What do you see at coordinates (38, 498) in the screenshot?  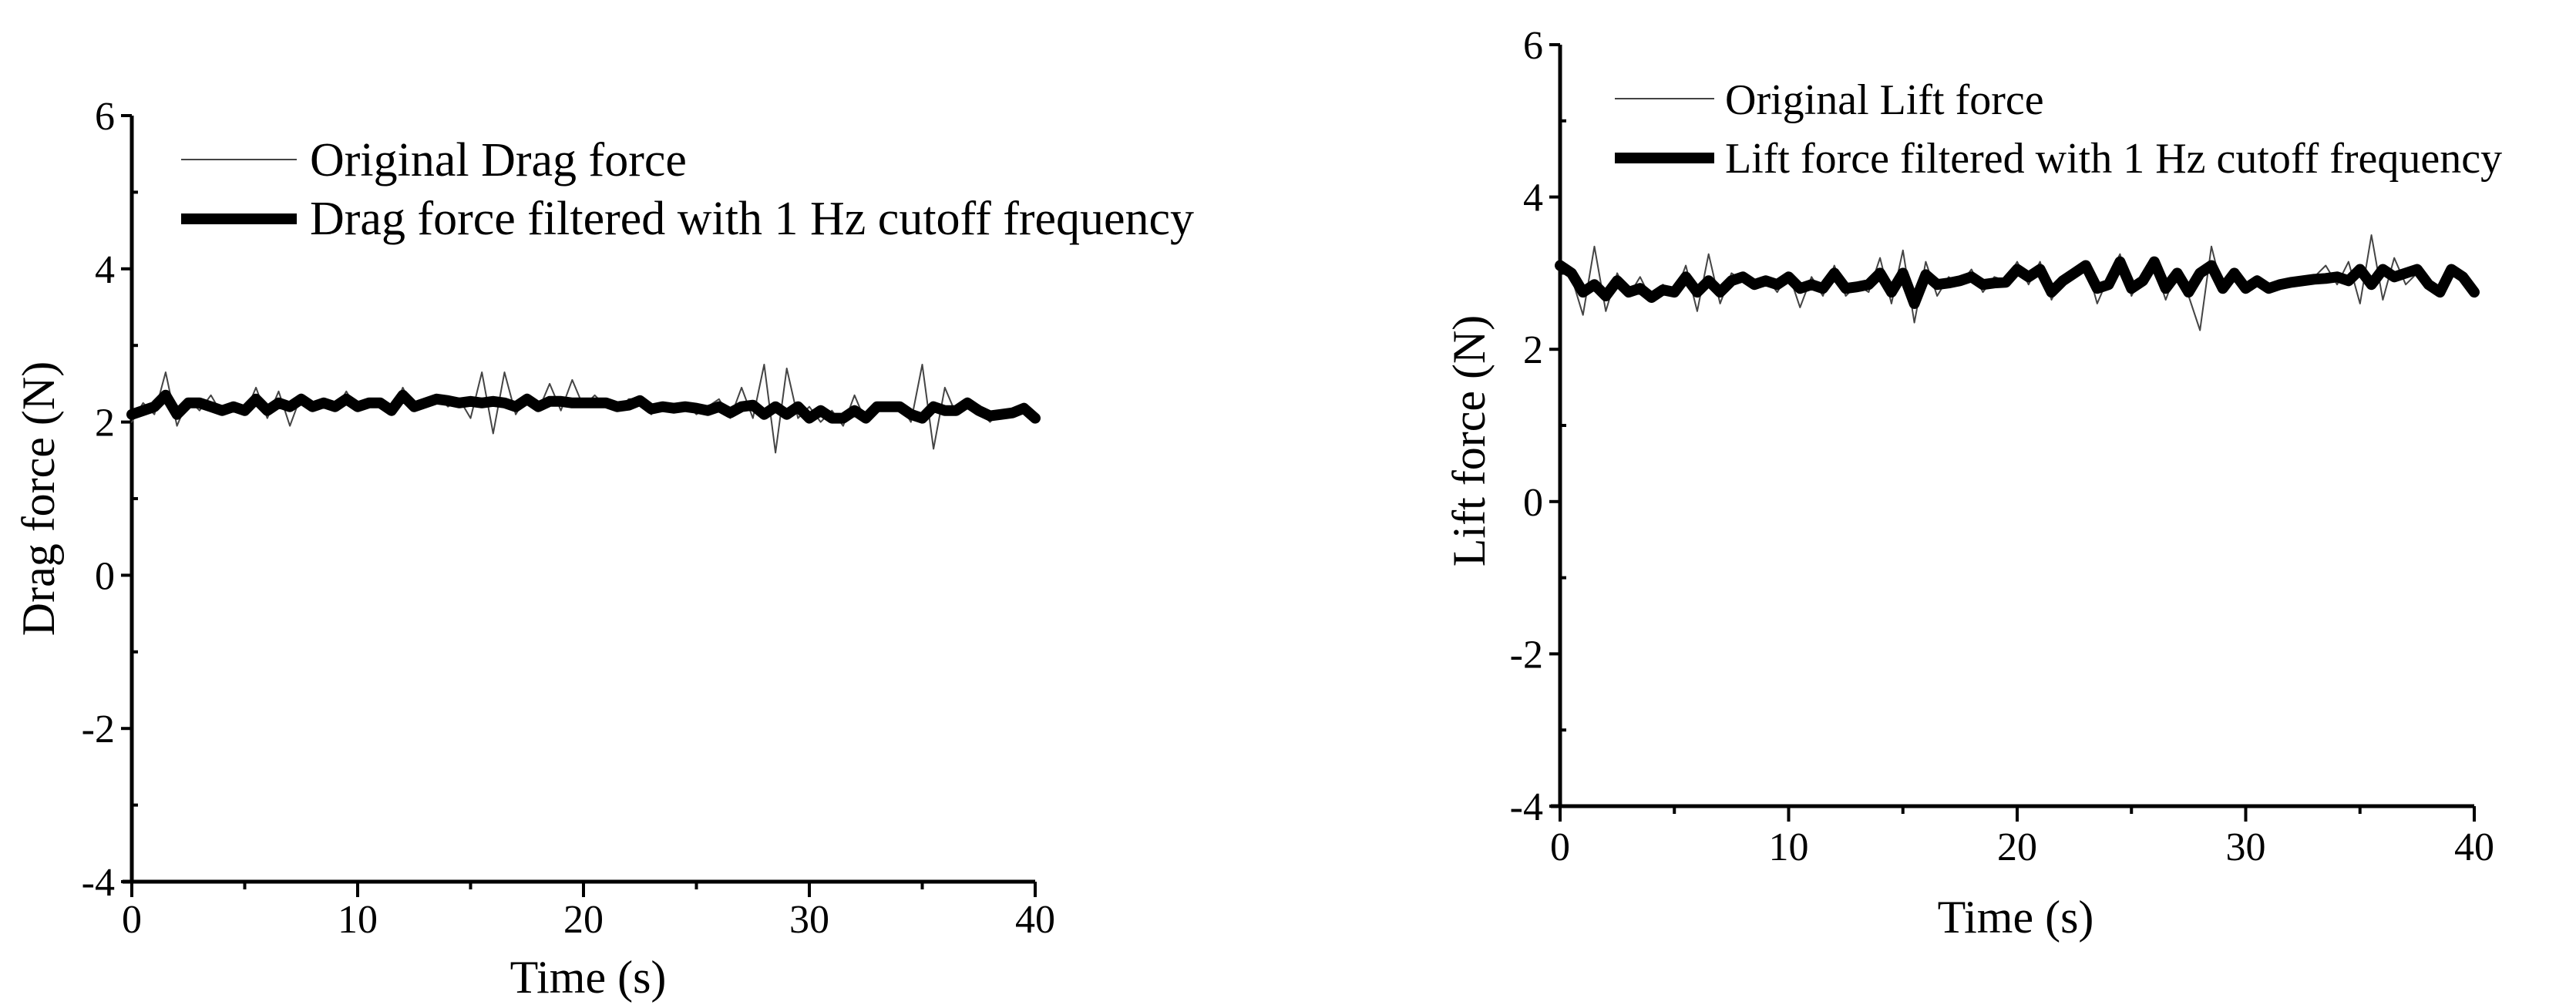 I see `y-axis-label: Drag force (N)` at bounding box center [38, 498].